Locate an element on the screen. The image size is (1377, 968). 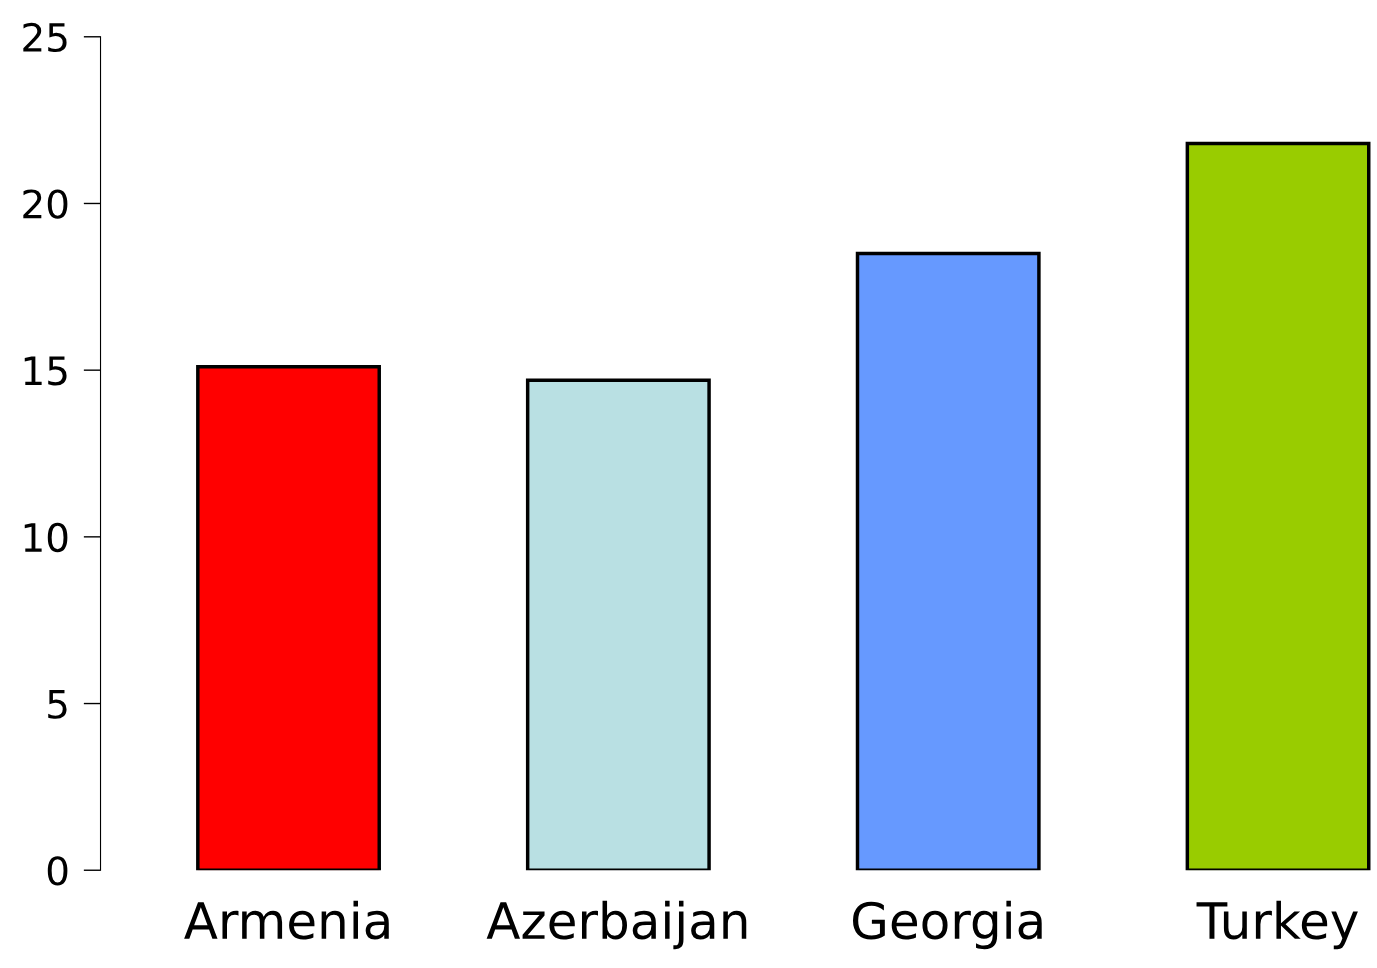
y-tick-label: 15 is located at coordinates (45, 371).